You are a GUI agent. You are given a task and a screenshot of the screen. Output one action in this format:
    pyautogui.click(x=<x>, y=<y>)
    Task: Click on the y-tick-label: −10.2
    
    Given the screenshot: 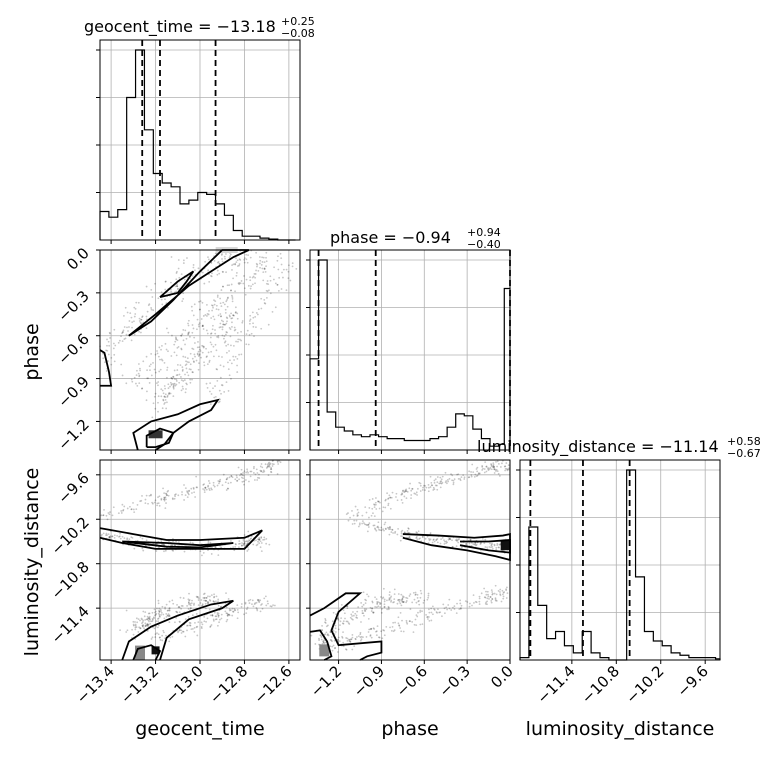 What is the action you would take?
    pyautogui.click(x=70, y=535)
    